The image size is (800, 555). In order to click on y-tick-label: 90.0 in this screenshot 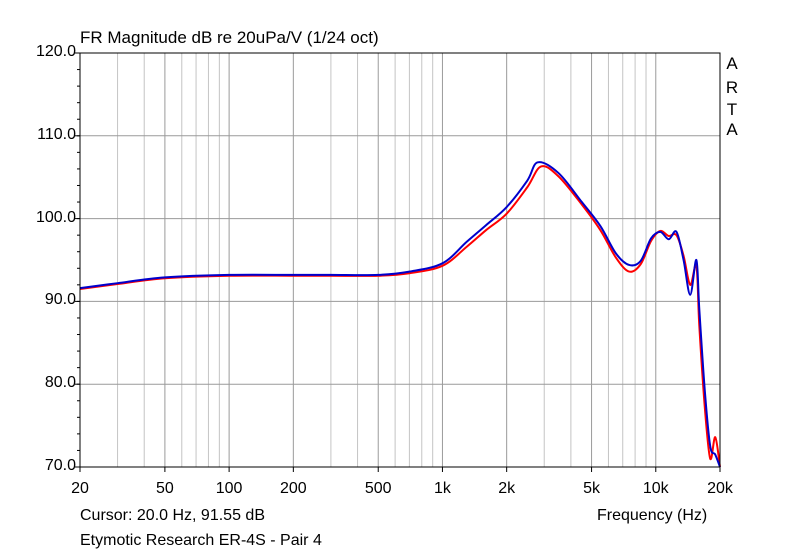, I will do `click(60, 300)`.